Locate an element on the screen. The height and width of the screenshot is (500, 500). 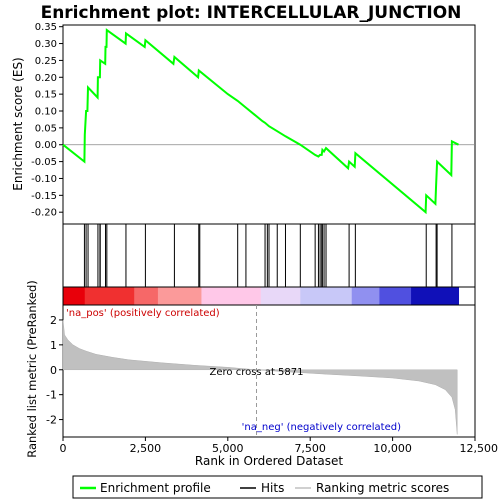
metric-y-axis-label: Ranked list metric (PreRanked) is located at coordinates (32, 369).